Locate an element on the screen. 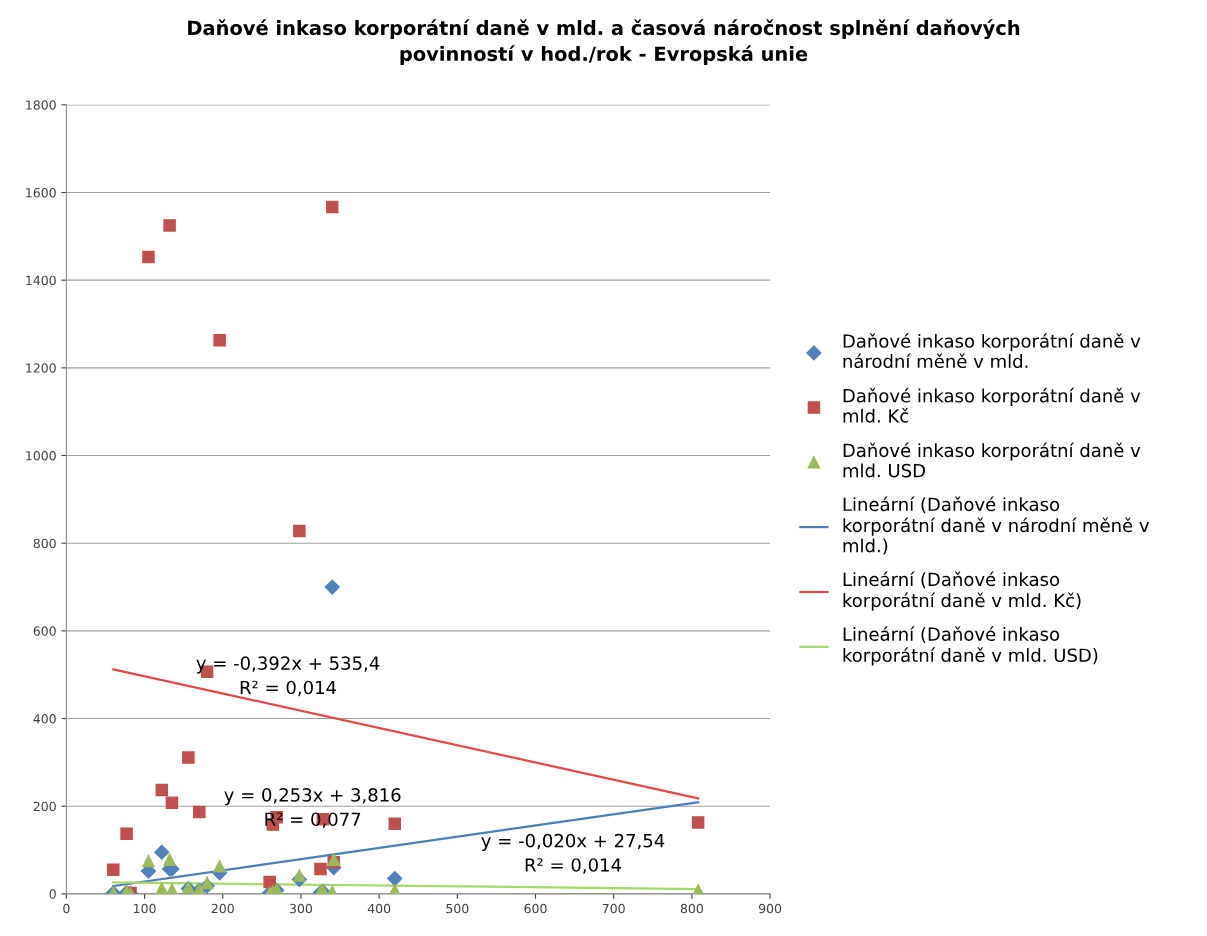  y-tick-label: 200 is located at coordinates (44, 806).